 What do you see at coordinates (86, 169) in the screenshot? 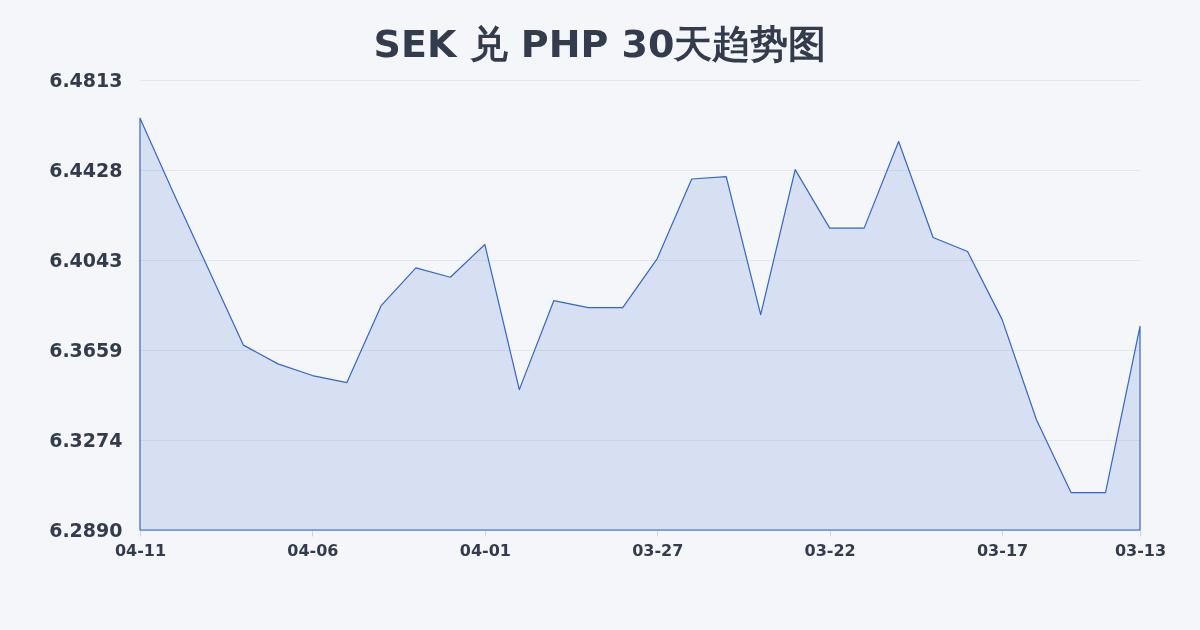
I see `y-tick-label: 6.4428` at bounding box center [86, 169].